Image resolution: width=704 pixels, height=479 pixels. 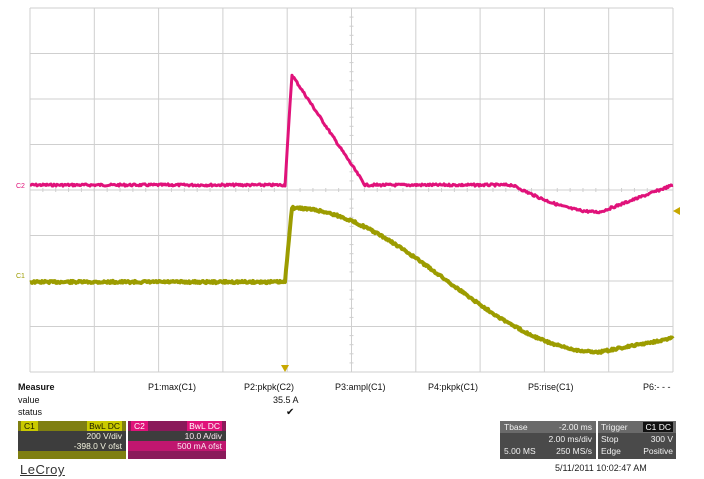 I want to click on c2-marker-label: C2, so click(x=20, y=186).